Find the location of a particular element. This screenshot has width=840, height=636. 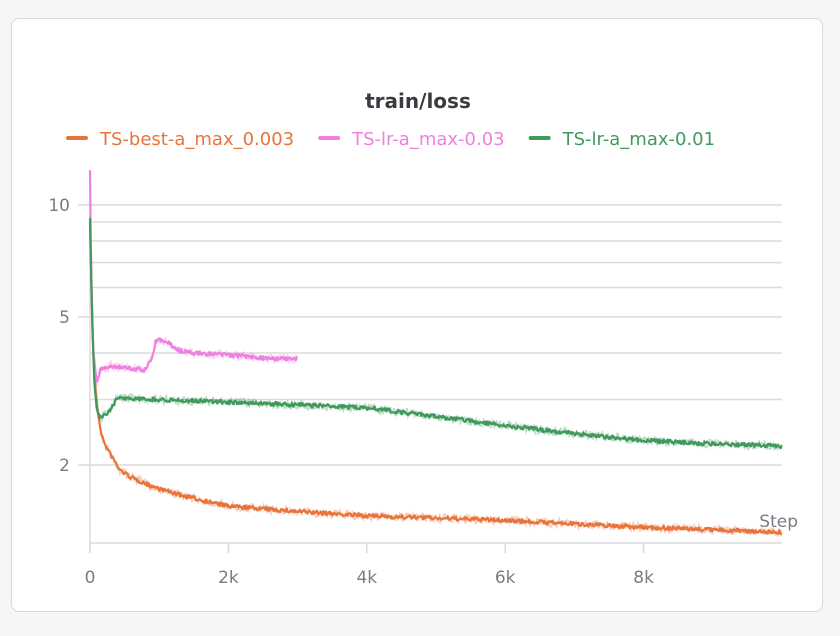

legend-label: TS-lr-a_max-0.03 is located at coordinates (427, 139).